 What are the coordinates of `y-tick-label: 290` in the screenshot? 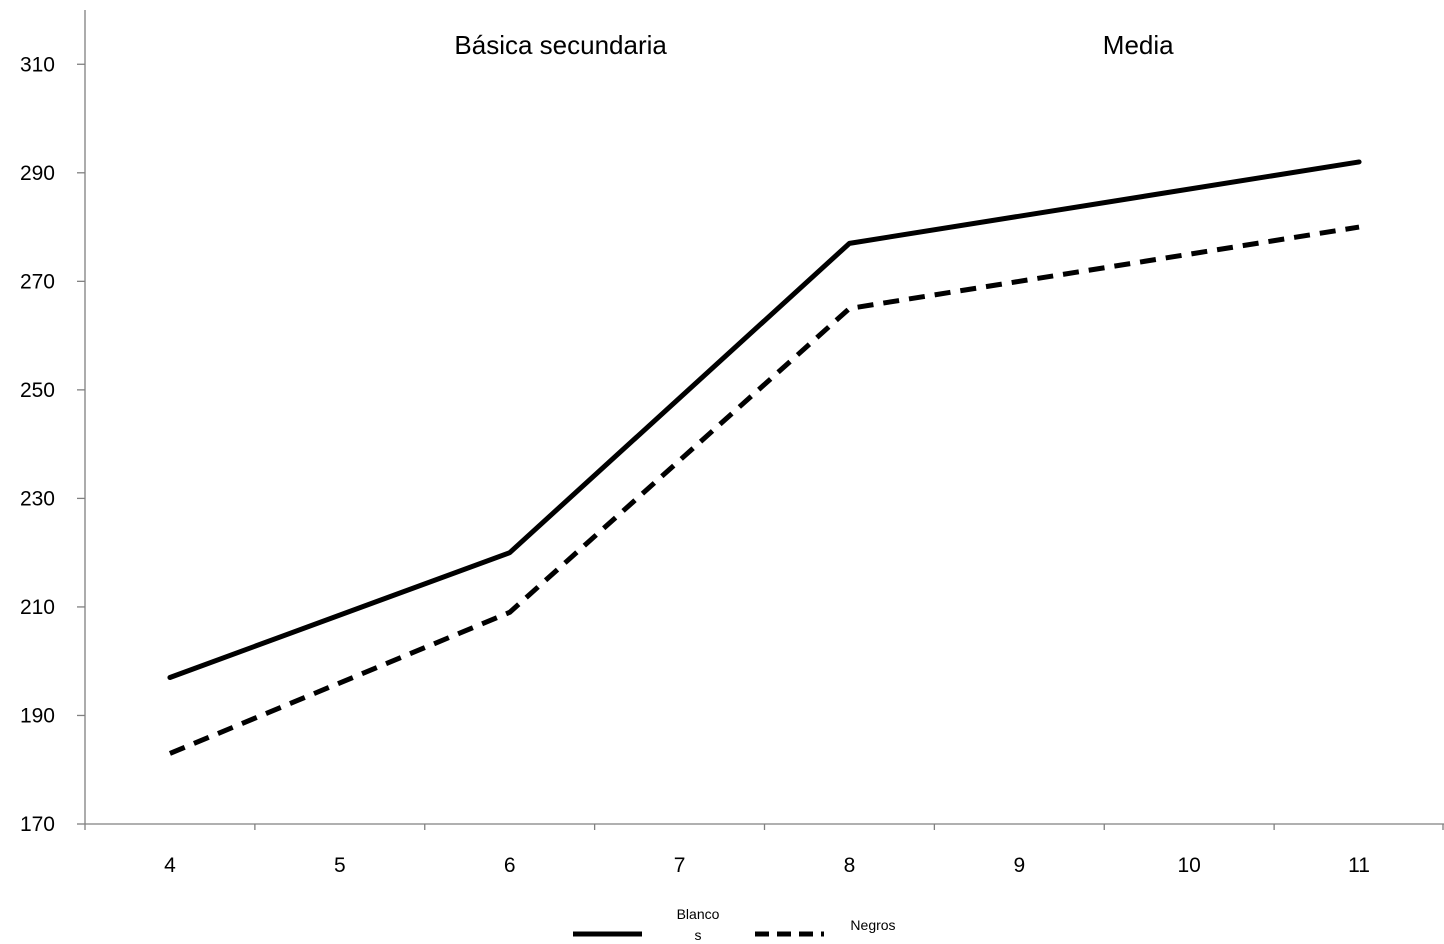 It's located at (37, 173).